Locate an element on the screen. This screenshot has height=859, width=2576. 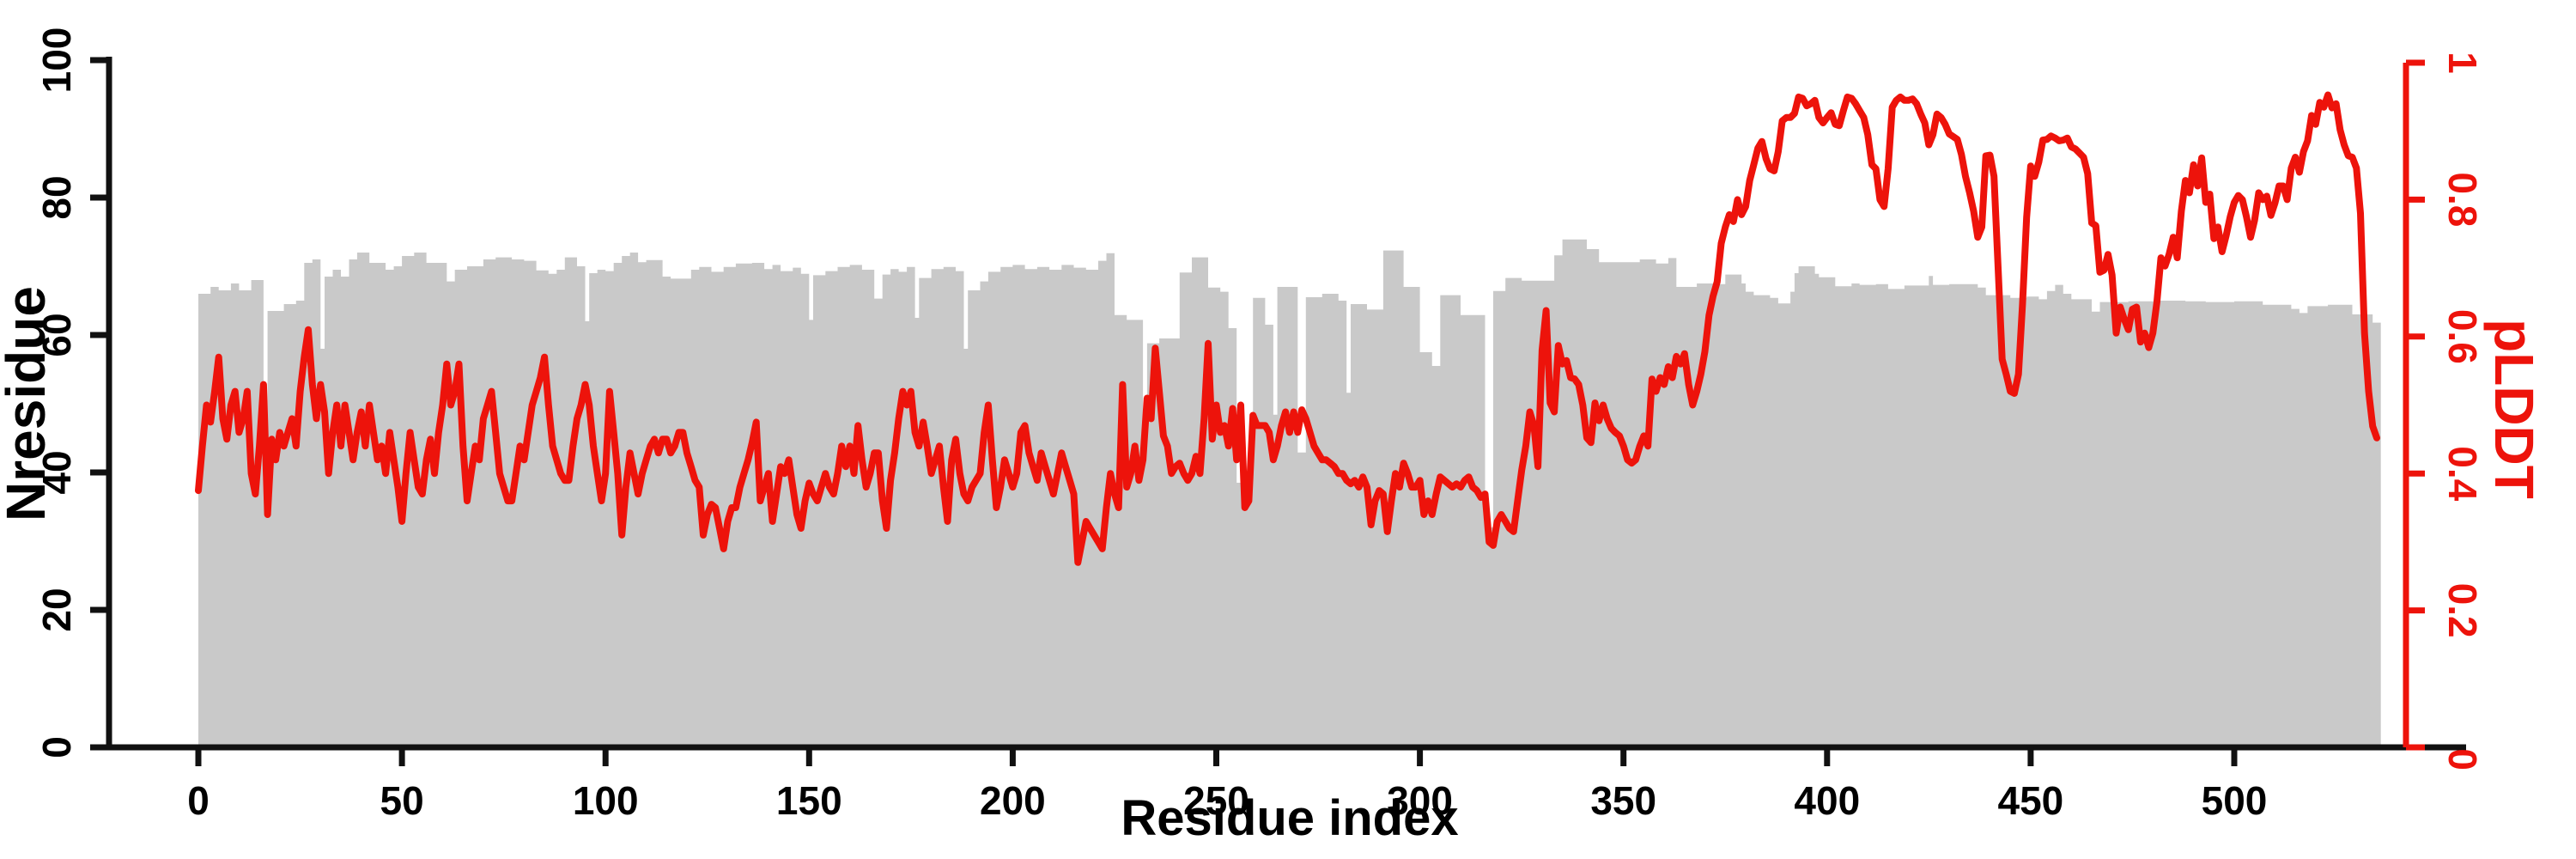
x-tick-label-50: 50 is located at coordinates (402, 801).